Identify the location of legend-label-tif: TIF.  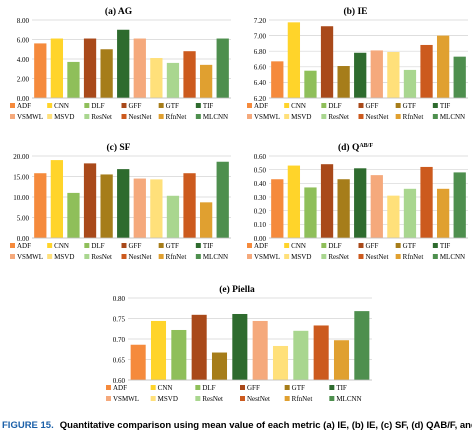
(445, 106).